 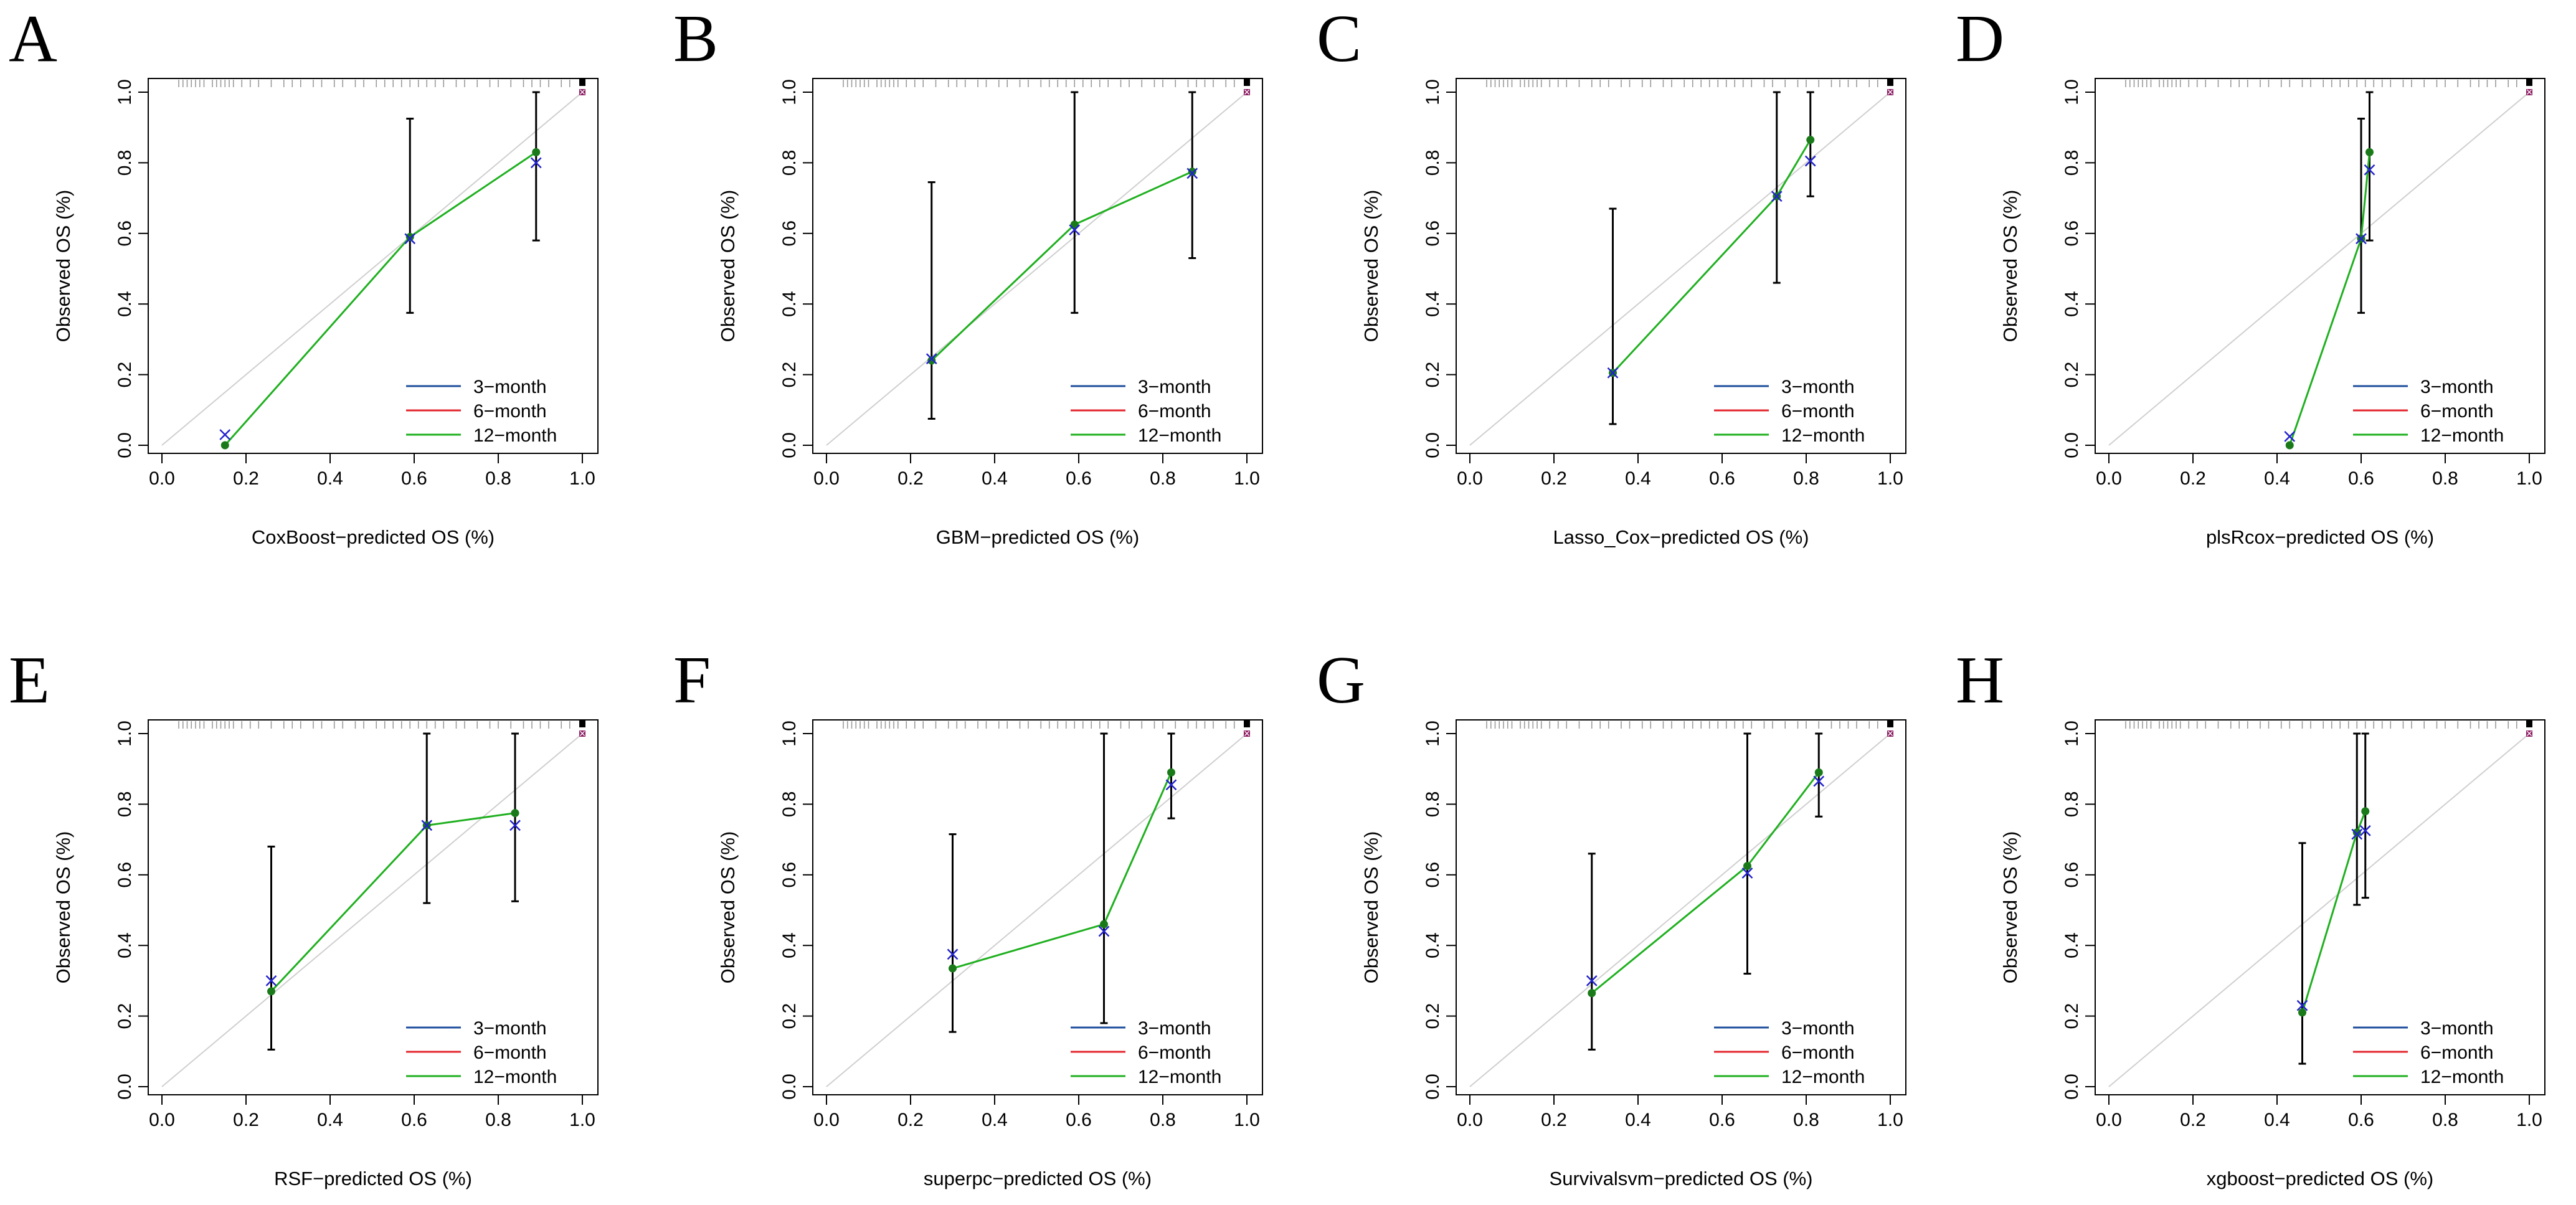 I want to click on x-axis-title: superpc−predicted OS (%), so click(x=1038, y=1178).